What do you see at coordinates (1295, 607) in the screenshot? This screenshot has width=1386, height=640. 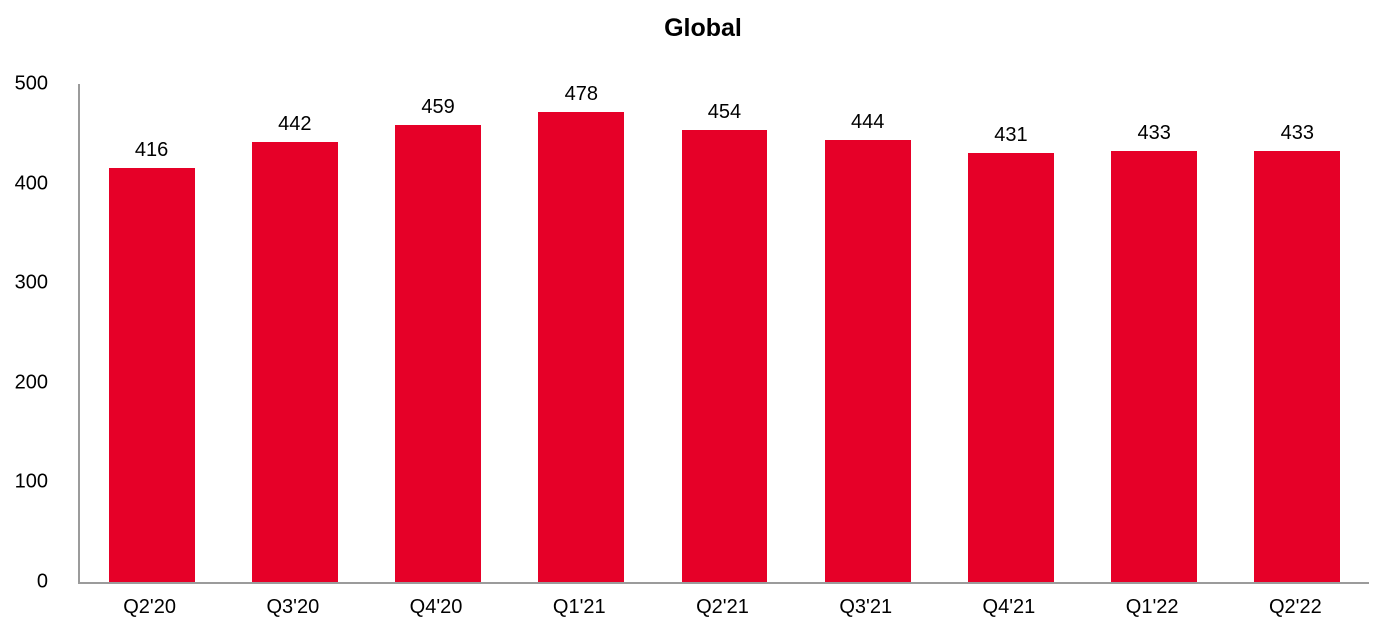 I see `x-tick-label: Q2'22` at bounding box center [1295, 607].